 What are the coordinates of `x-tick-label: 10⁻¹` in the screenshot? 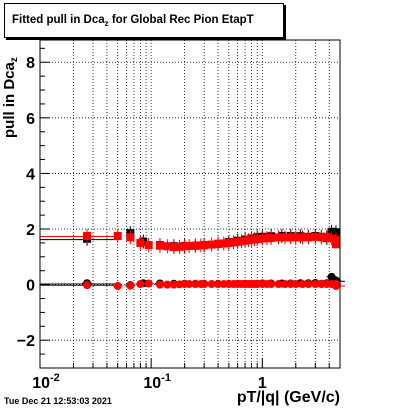 It's located at (157, 382).